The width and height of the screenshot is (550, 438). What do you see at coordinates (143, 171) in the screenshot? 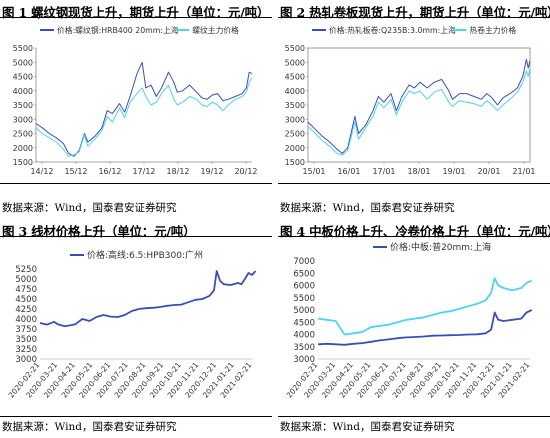
I see `x-tick-label: 17/12` at bounding box center [143, 171].